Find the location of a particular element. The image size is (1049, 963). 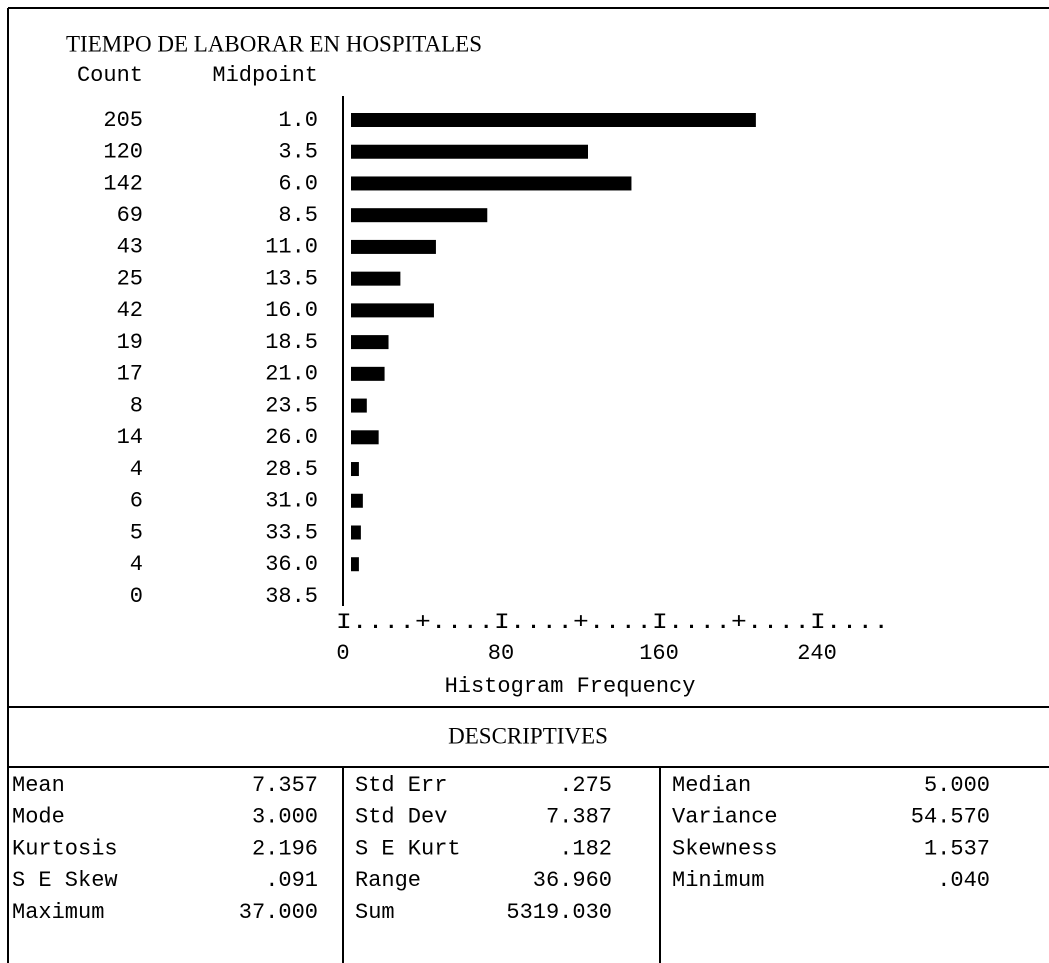

stat-name: Std Err is located at coordinates (401, 785).